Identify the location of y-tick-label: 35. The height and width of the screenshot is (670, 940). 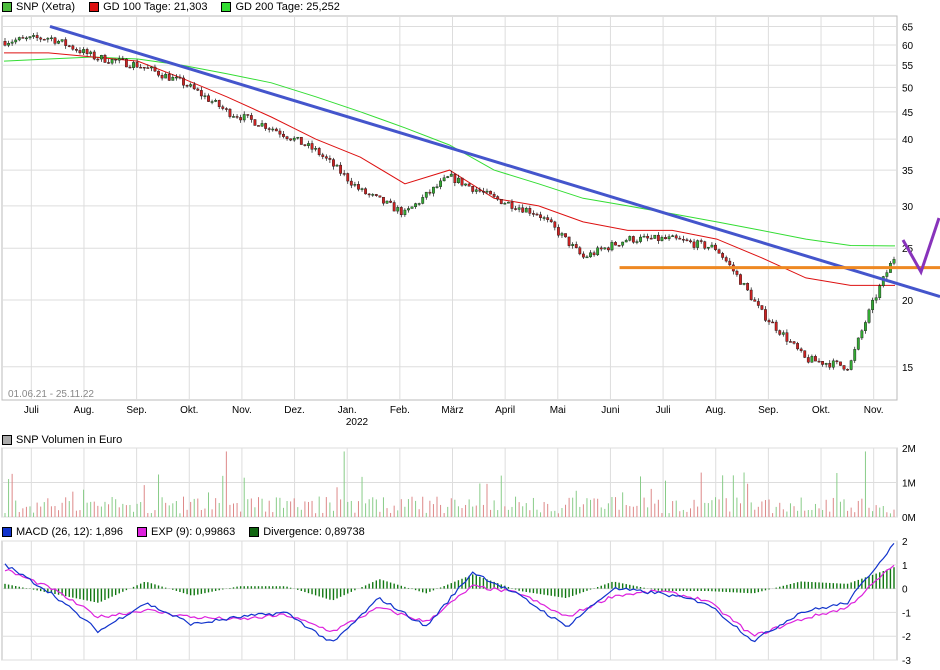
(908, 171).